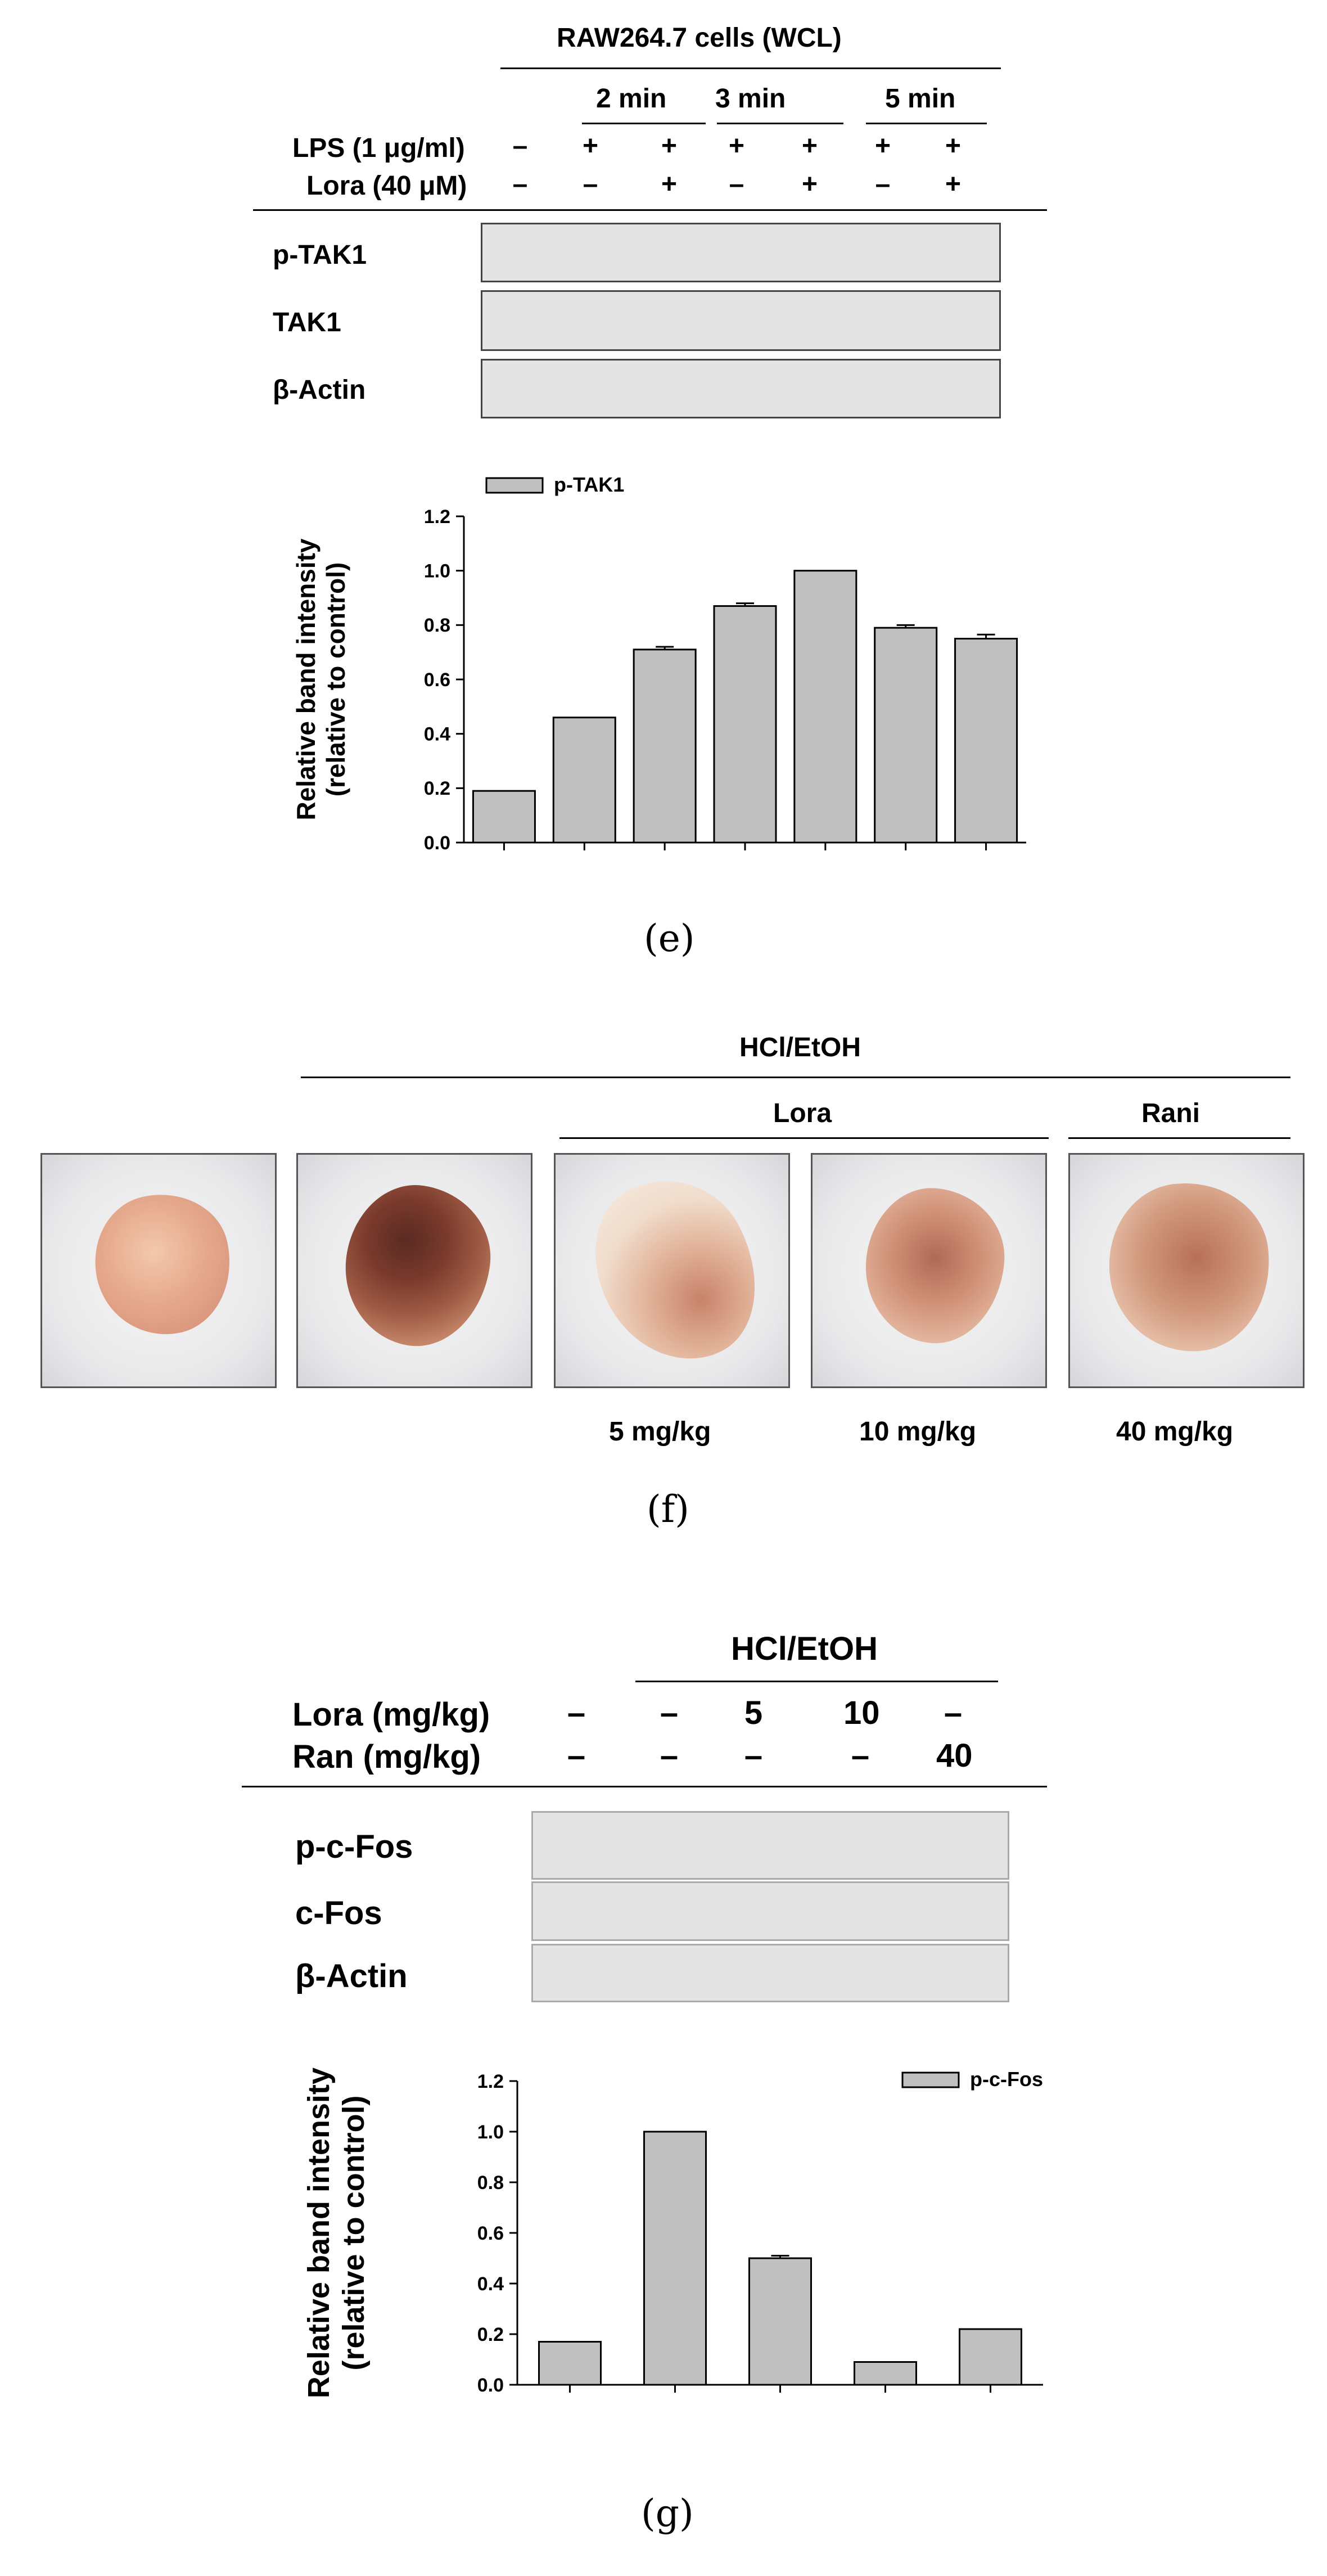 This screenshot has height=2576, width=1327. What do you see at coordinates (437, 788) in the screenshot?
I see `y-tick-label: 0.2` at bounding box center [437, 788].